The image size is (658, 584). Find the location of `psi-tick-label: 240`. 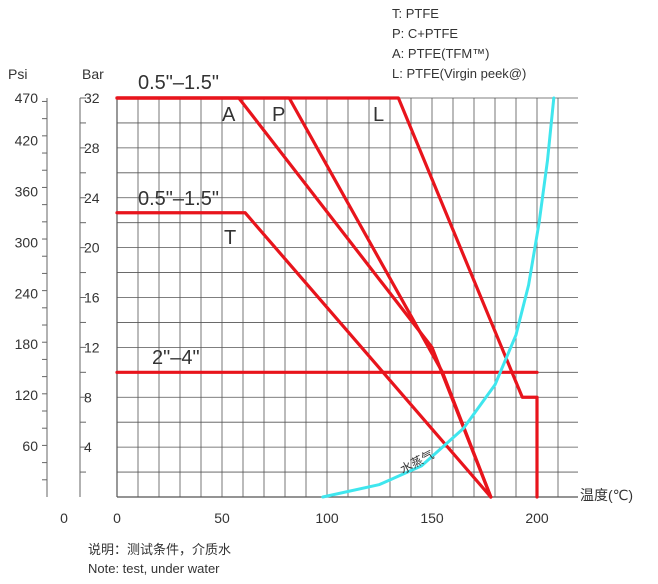

psi-tick-label: 240 is located at coordinates (27, 293).